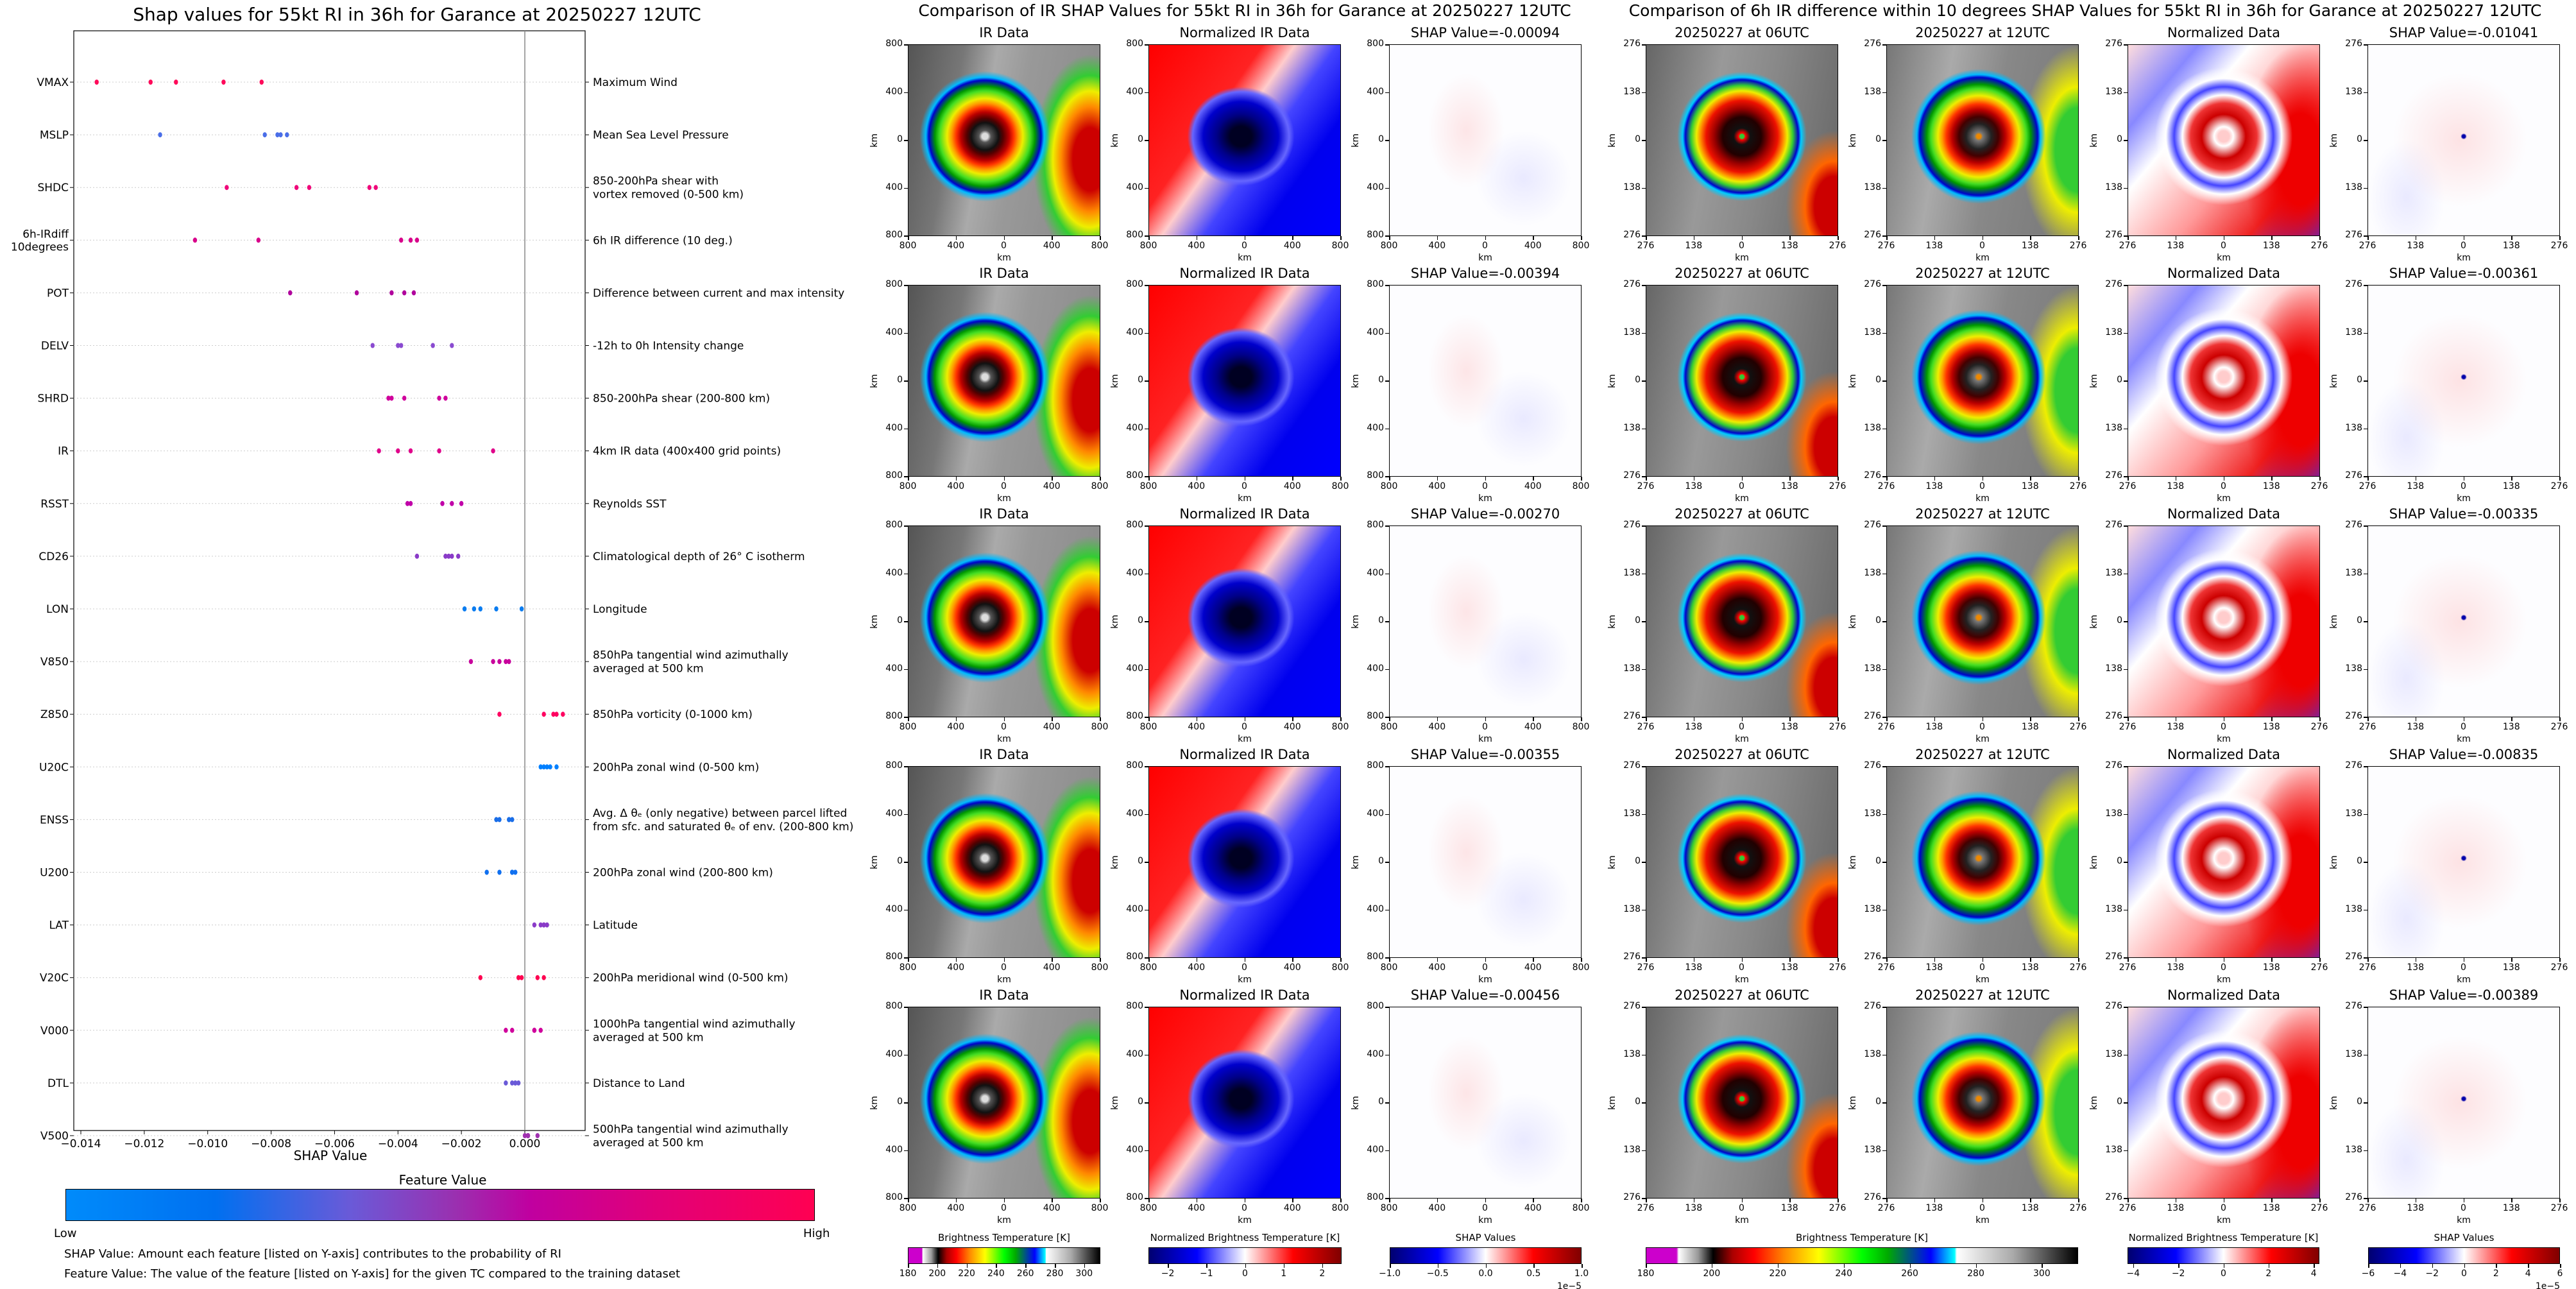  What do you see at coordinates (1862, 1255) in the screenshot?
I see `colorbar` at bounding box center [1862, 1255].